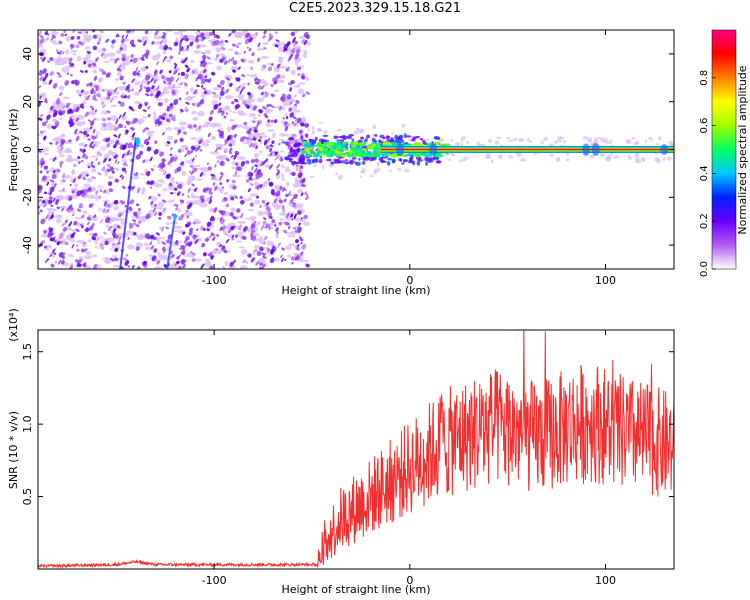 The image size is (750, 600). I want to click on spectrogram-ytick-label: 0, so click(27, 149).